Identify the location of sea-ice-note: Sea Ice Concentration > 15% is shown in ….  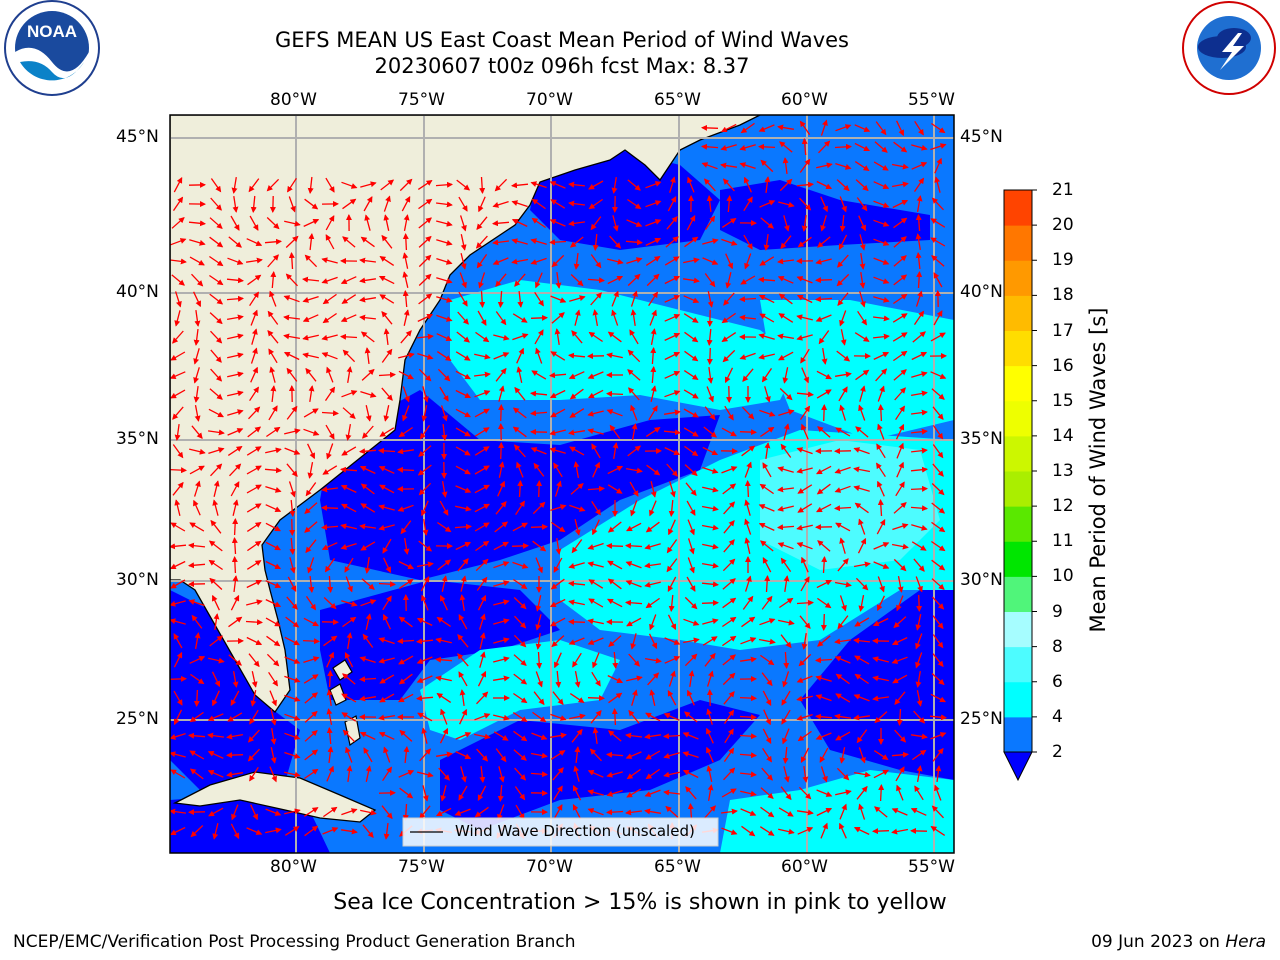
(640, 902).